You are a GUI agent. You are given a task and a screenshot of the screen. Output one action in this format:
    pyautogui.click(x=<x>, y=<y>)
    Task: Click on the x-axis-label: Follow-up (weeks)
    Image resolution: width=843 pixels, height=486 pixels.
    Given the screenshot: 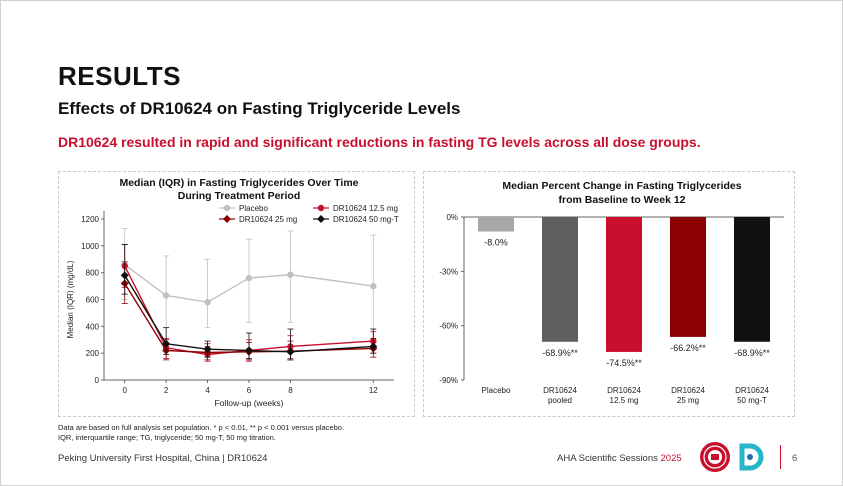 What is the action you would take?
    pyautogui.click(x=249, y=403)
    